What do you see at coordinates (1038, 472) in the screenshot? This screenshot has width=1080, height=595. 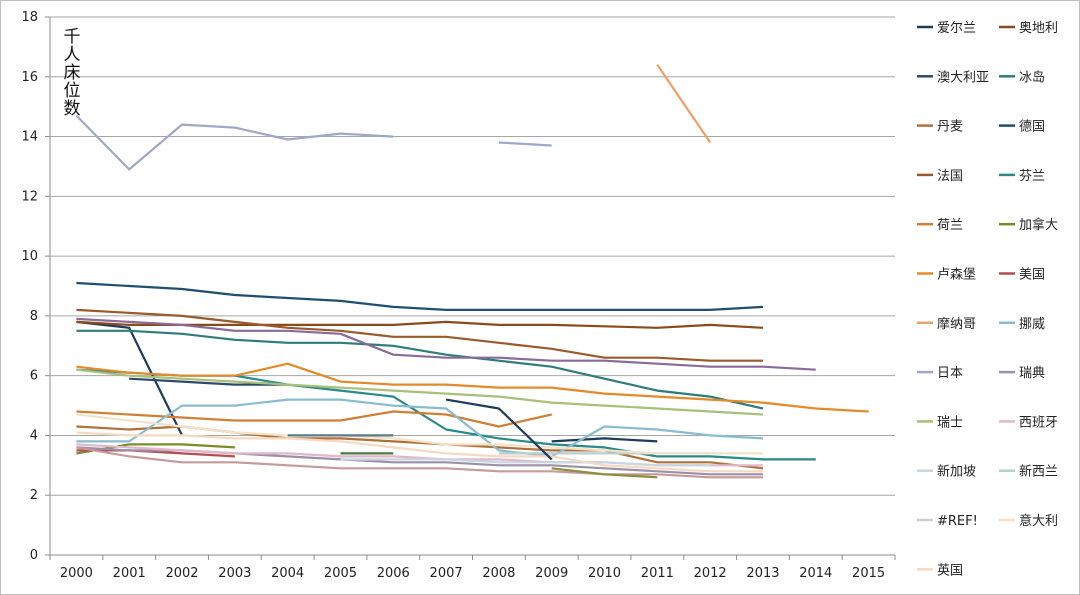 I see `legend-label: 新西兰` at bounding box center [1038, 472].